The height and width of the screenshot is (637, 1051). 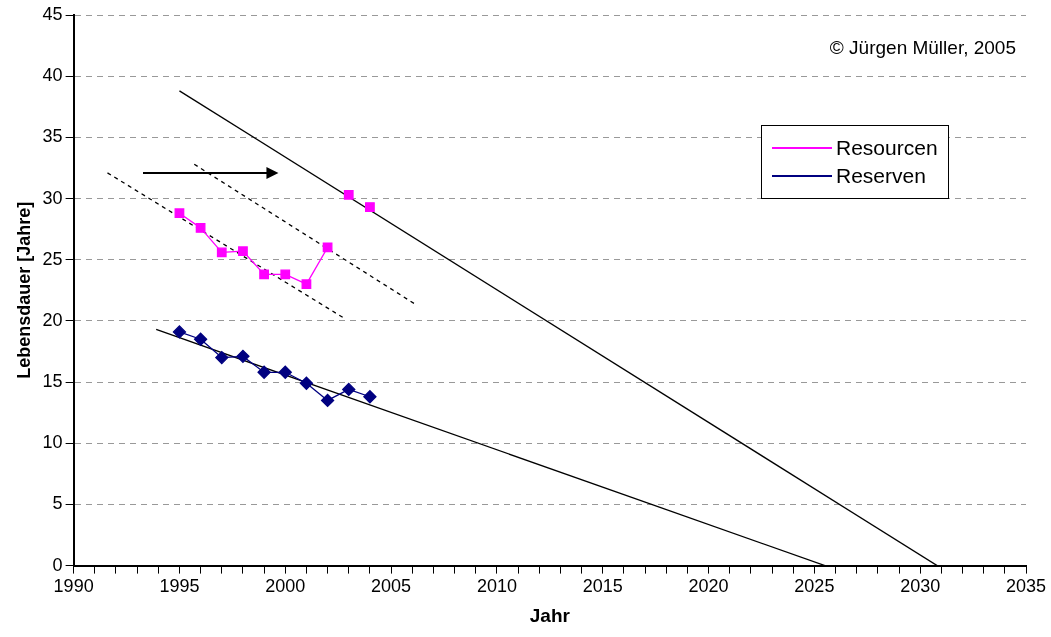 What do you see at coordinates (57, 503) in the screenshot?
I see `y-tick-label: 5` at bounding box center [57, 503].